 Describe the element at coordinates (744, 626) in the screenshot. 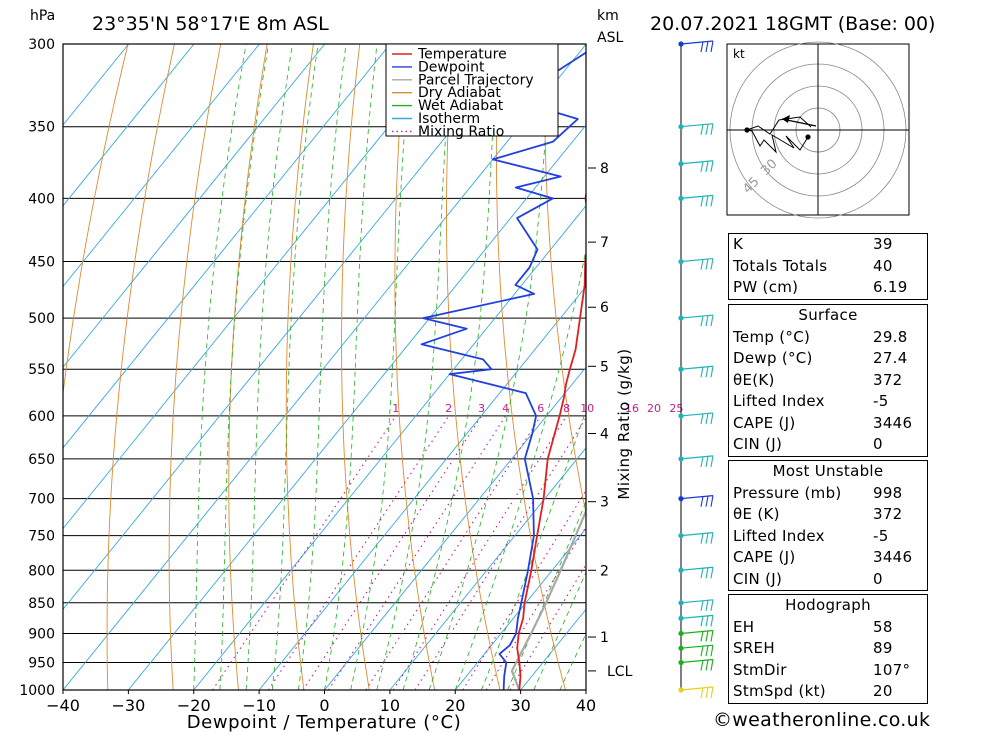

I see `eh-label: EH` at that location.